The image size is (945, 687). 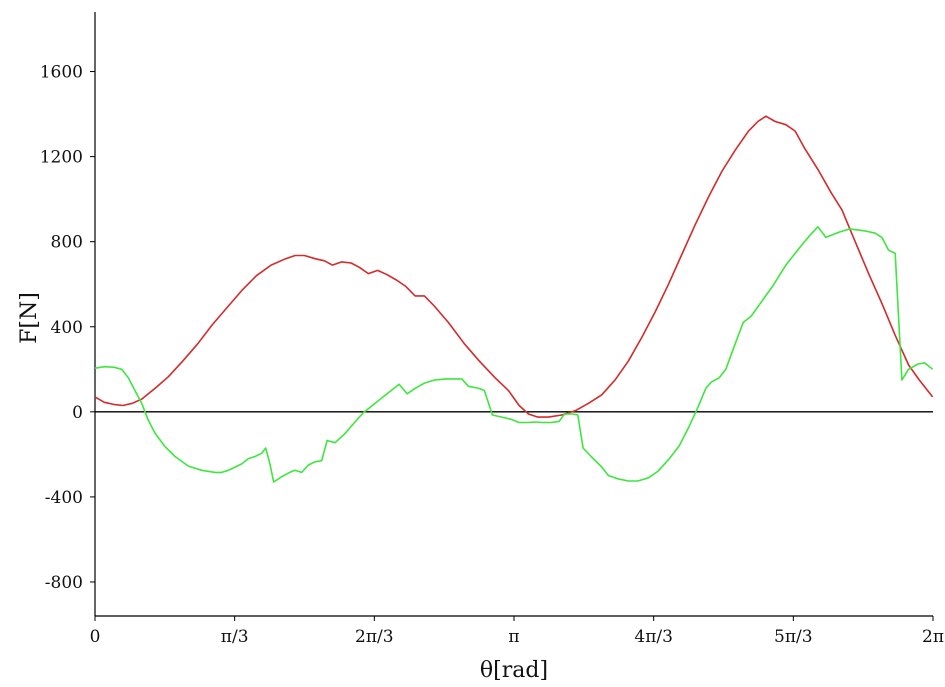 What do you see at coordinates (235, 637) in the screenshot?
I see `x-tick-label: π/3` at bounding box center [235, 637].